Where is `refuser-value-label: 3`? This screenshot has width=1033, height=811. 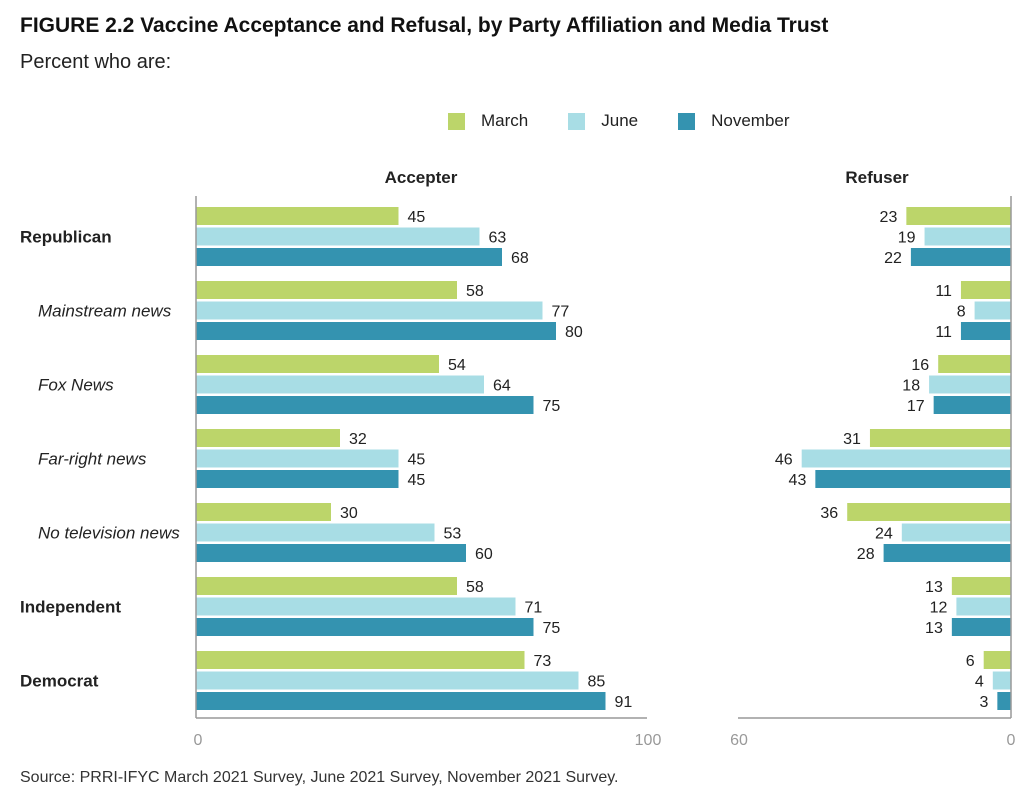 refuser-value-label: 3 is located at coordinates (983, 702).